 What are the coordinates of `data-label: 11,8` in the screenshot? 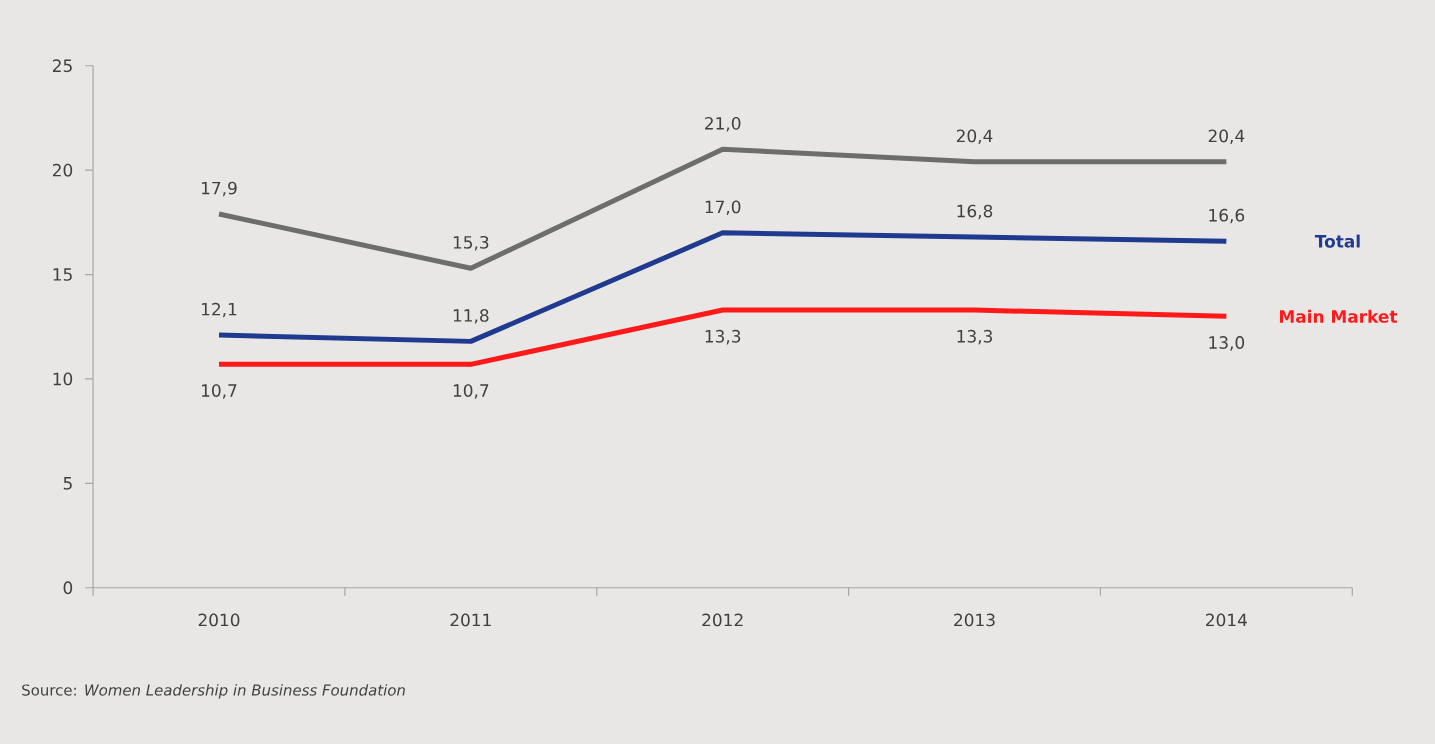 It's located at (471, 316).